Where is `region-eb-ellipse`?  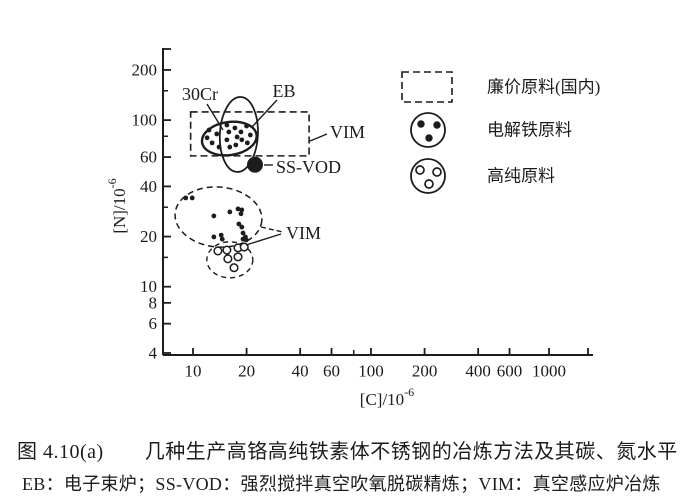 region-eb-ellipse is located at coordinates (238, 134).